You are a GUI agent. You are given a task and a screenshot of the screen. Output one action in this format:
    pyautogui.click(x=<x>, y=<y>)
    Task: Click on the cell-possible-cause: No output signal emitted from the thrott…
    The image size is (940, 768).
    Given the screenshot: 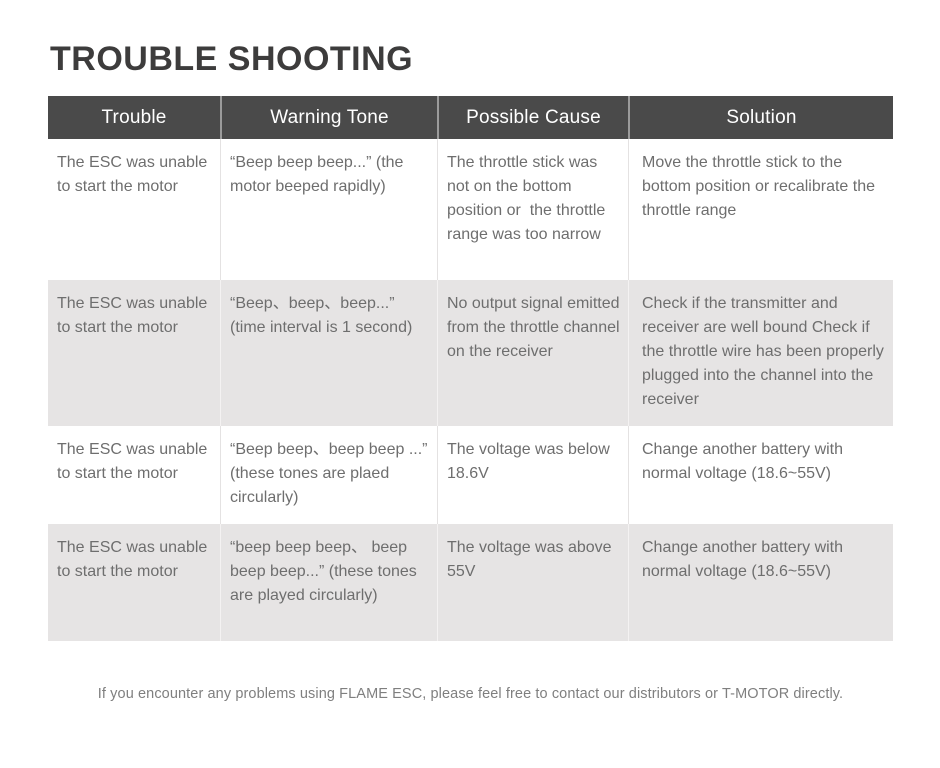 What is the action you would take?
    pyautogui.click(x=532, y=353)
    